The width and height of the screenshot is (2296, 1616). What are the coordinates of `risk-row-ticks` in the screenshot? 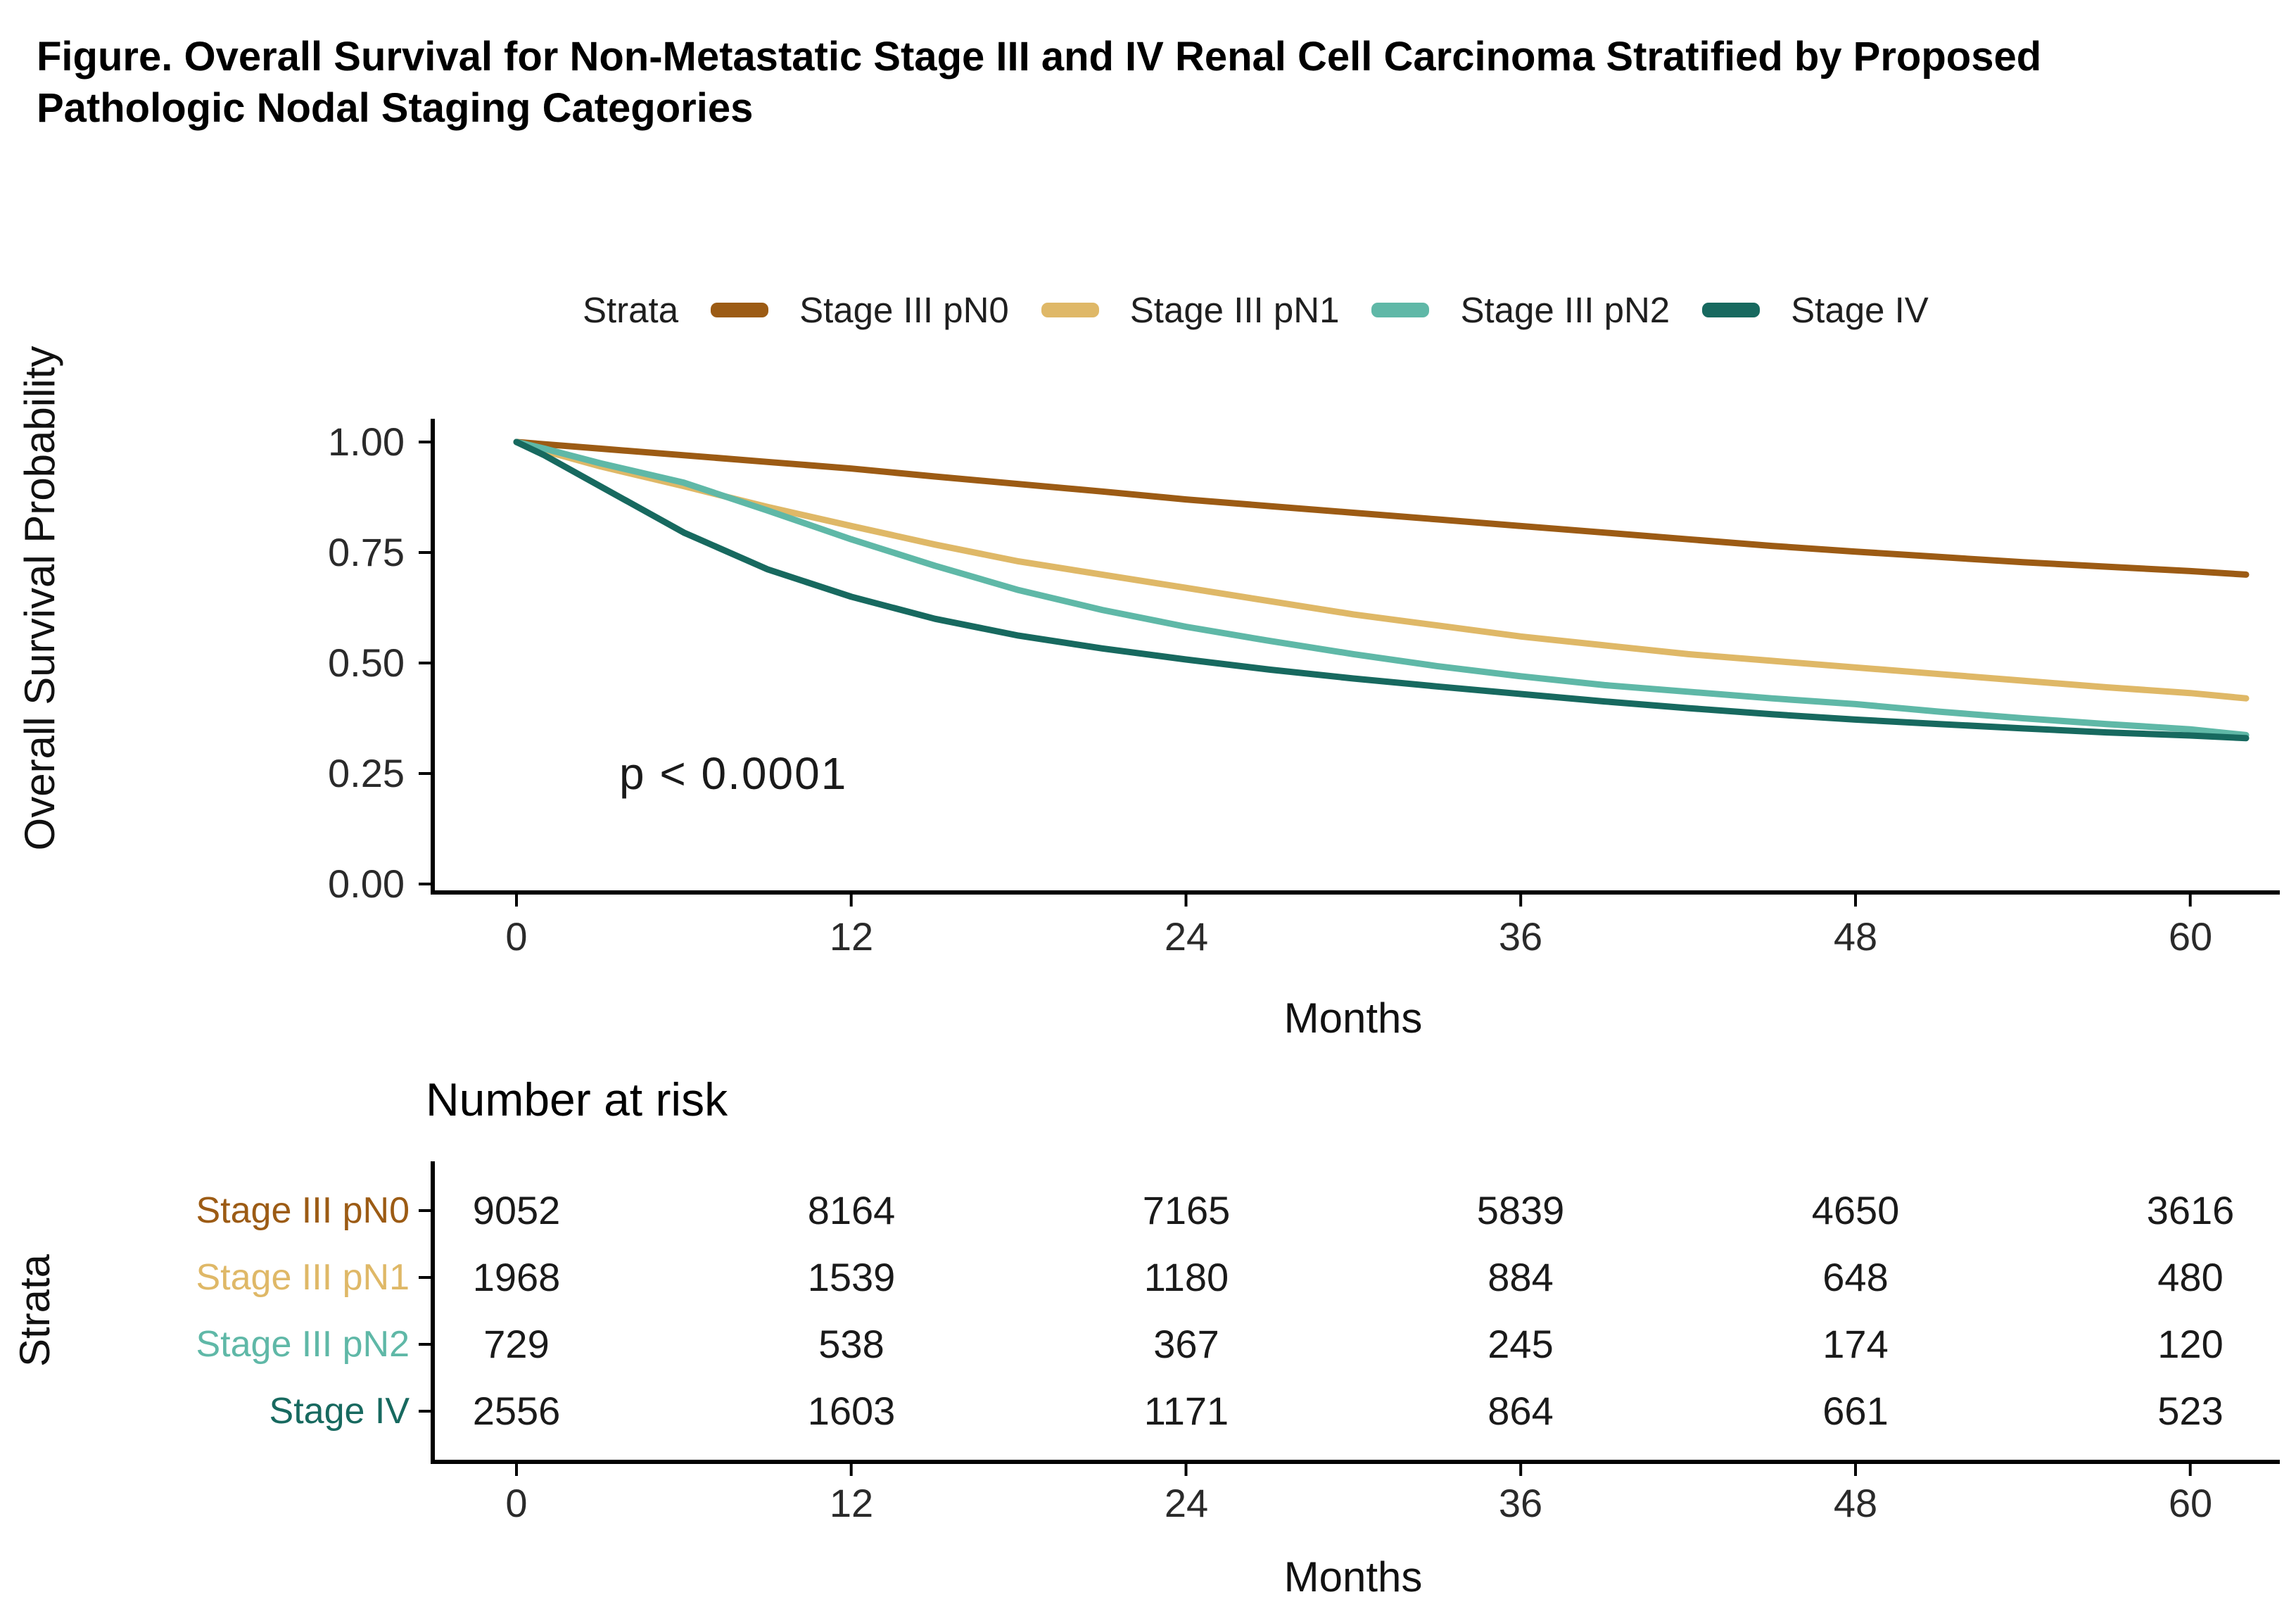 It's located at (426, 1311).